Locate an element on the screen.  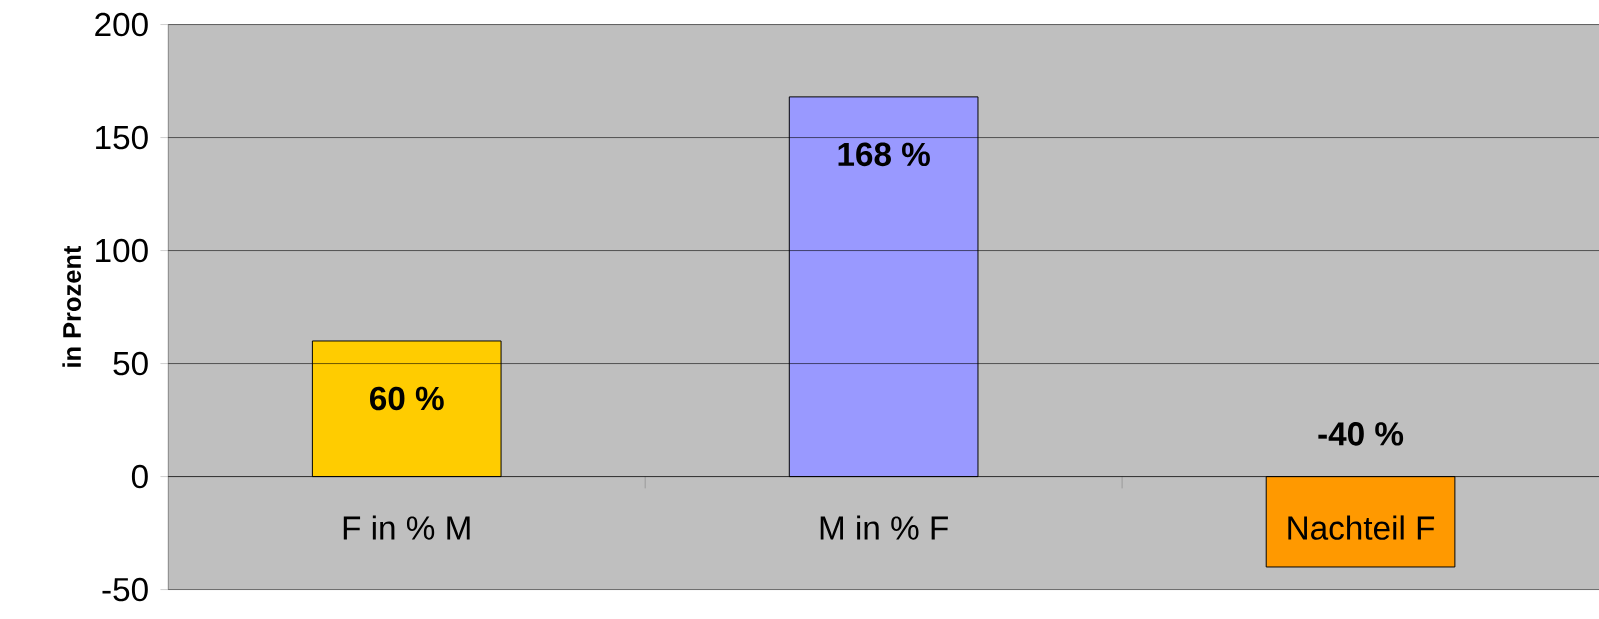
y-tick-label: 50 is located at coordinates (130, 363).